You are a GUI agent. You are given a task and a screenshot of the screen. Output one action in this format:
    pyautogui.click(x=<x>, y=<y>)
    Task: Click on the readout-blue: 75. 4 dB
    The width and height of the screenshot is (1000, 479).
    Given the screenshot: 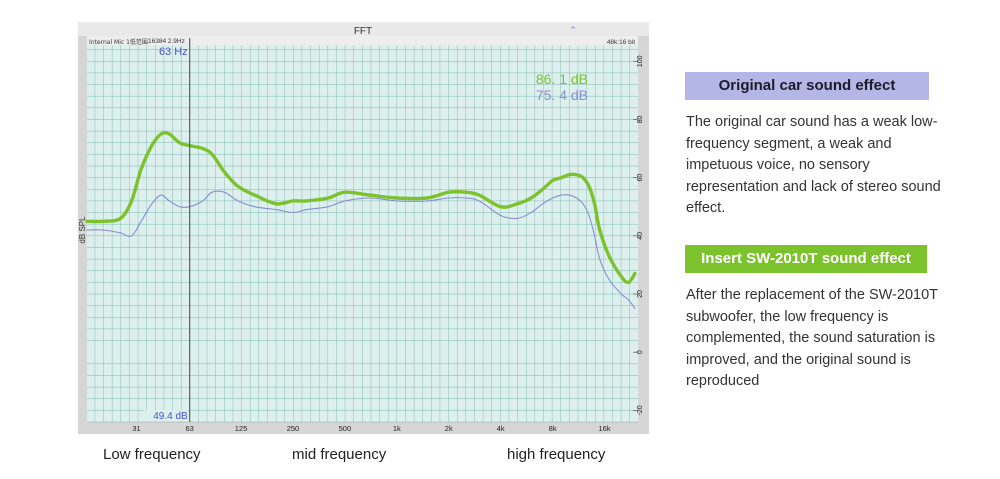 What is the action you would take?
    pyautogui.click(x=562, y=95)
    